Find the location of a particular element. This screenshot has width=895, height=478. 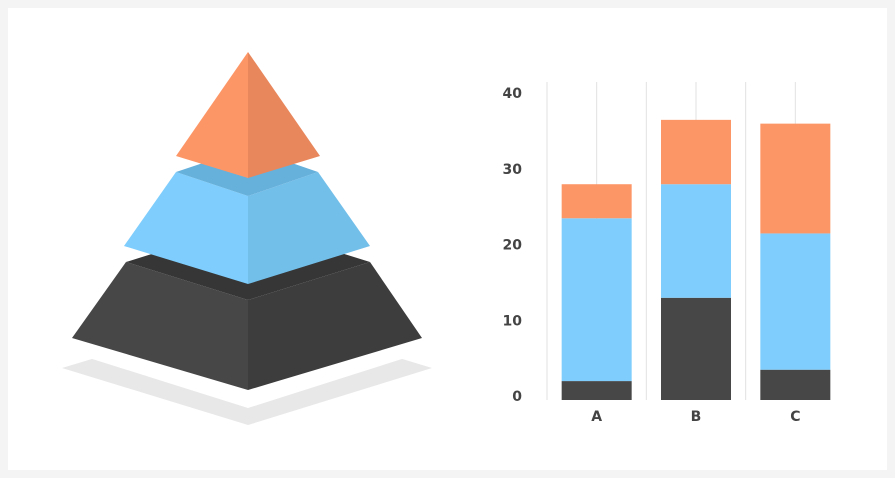

y-tick-label: 20 is located at coordinates (513, 246).